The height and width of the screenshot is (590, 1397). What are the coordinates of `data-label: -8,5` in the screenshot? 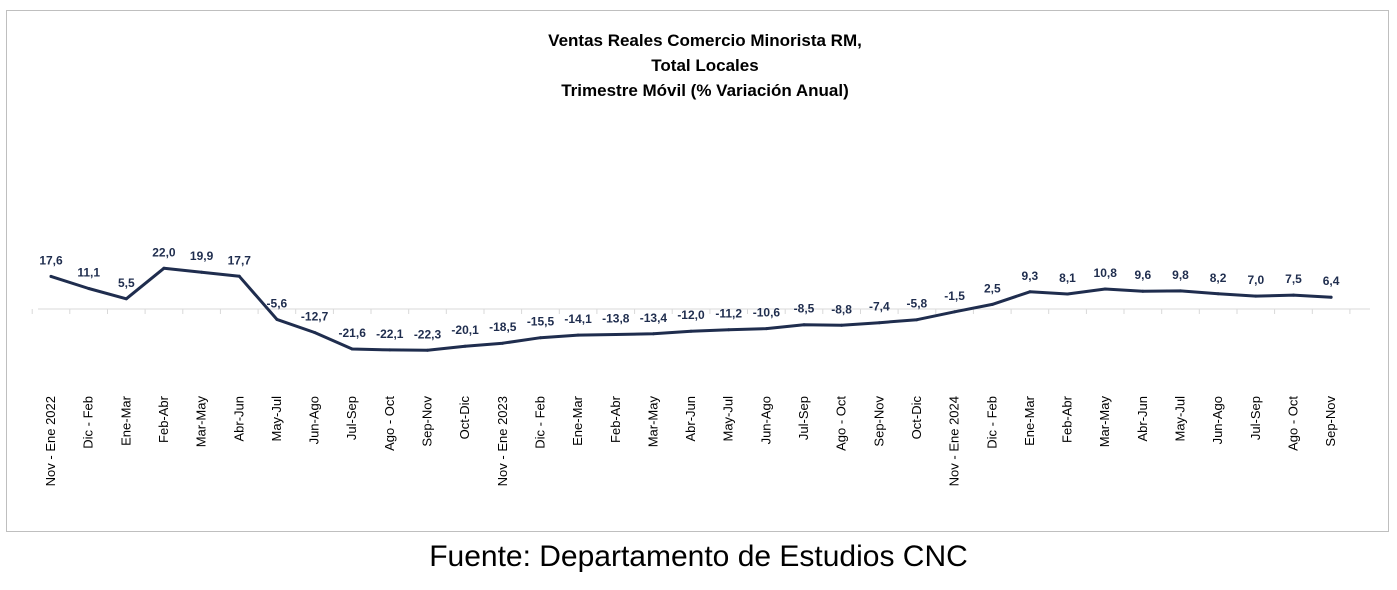 It's located at (804, 309).